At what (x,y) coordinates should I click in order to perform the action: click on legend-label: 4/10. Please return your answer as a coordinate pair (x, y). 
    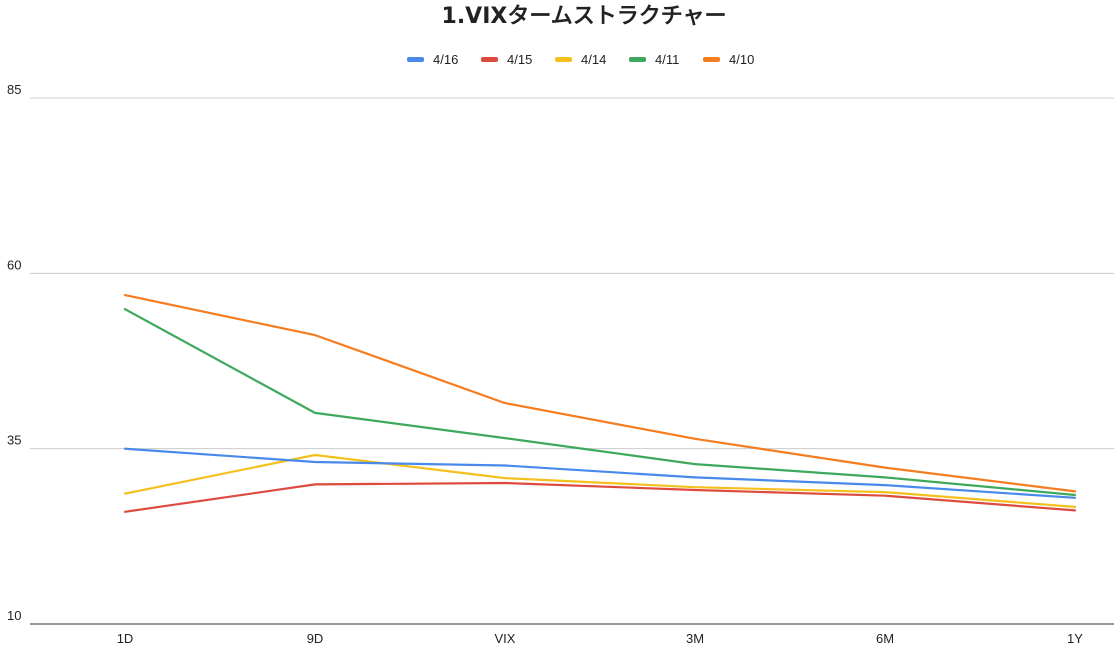
    Looking at the image, I should click on (741, 59).